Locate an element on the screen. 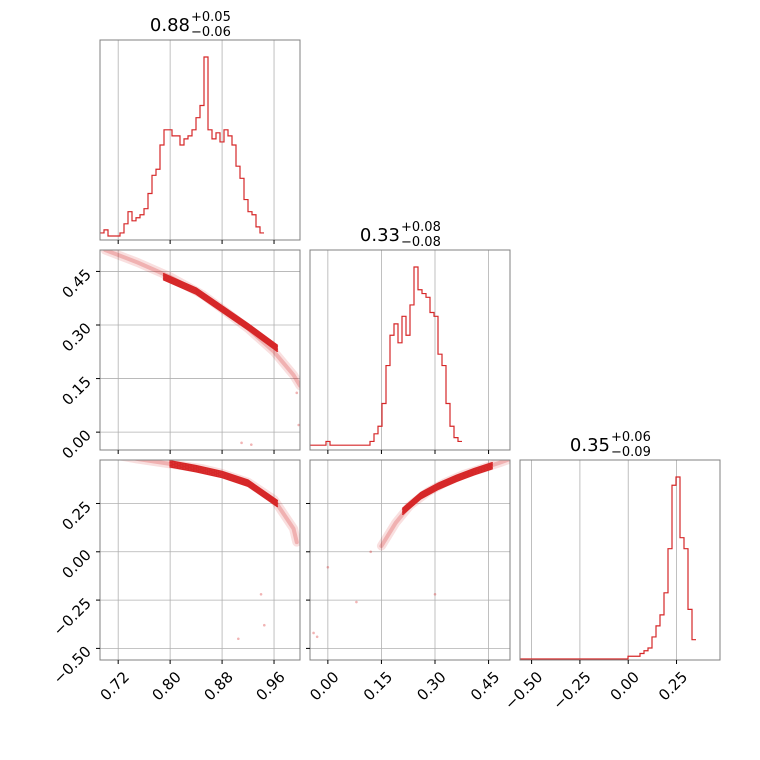 The image size is (760, 760). x-tick-label: 0.72 is located at coordinates (115, 686).